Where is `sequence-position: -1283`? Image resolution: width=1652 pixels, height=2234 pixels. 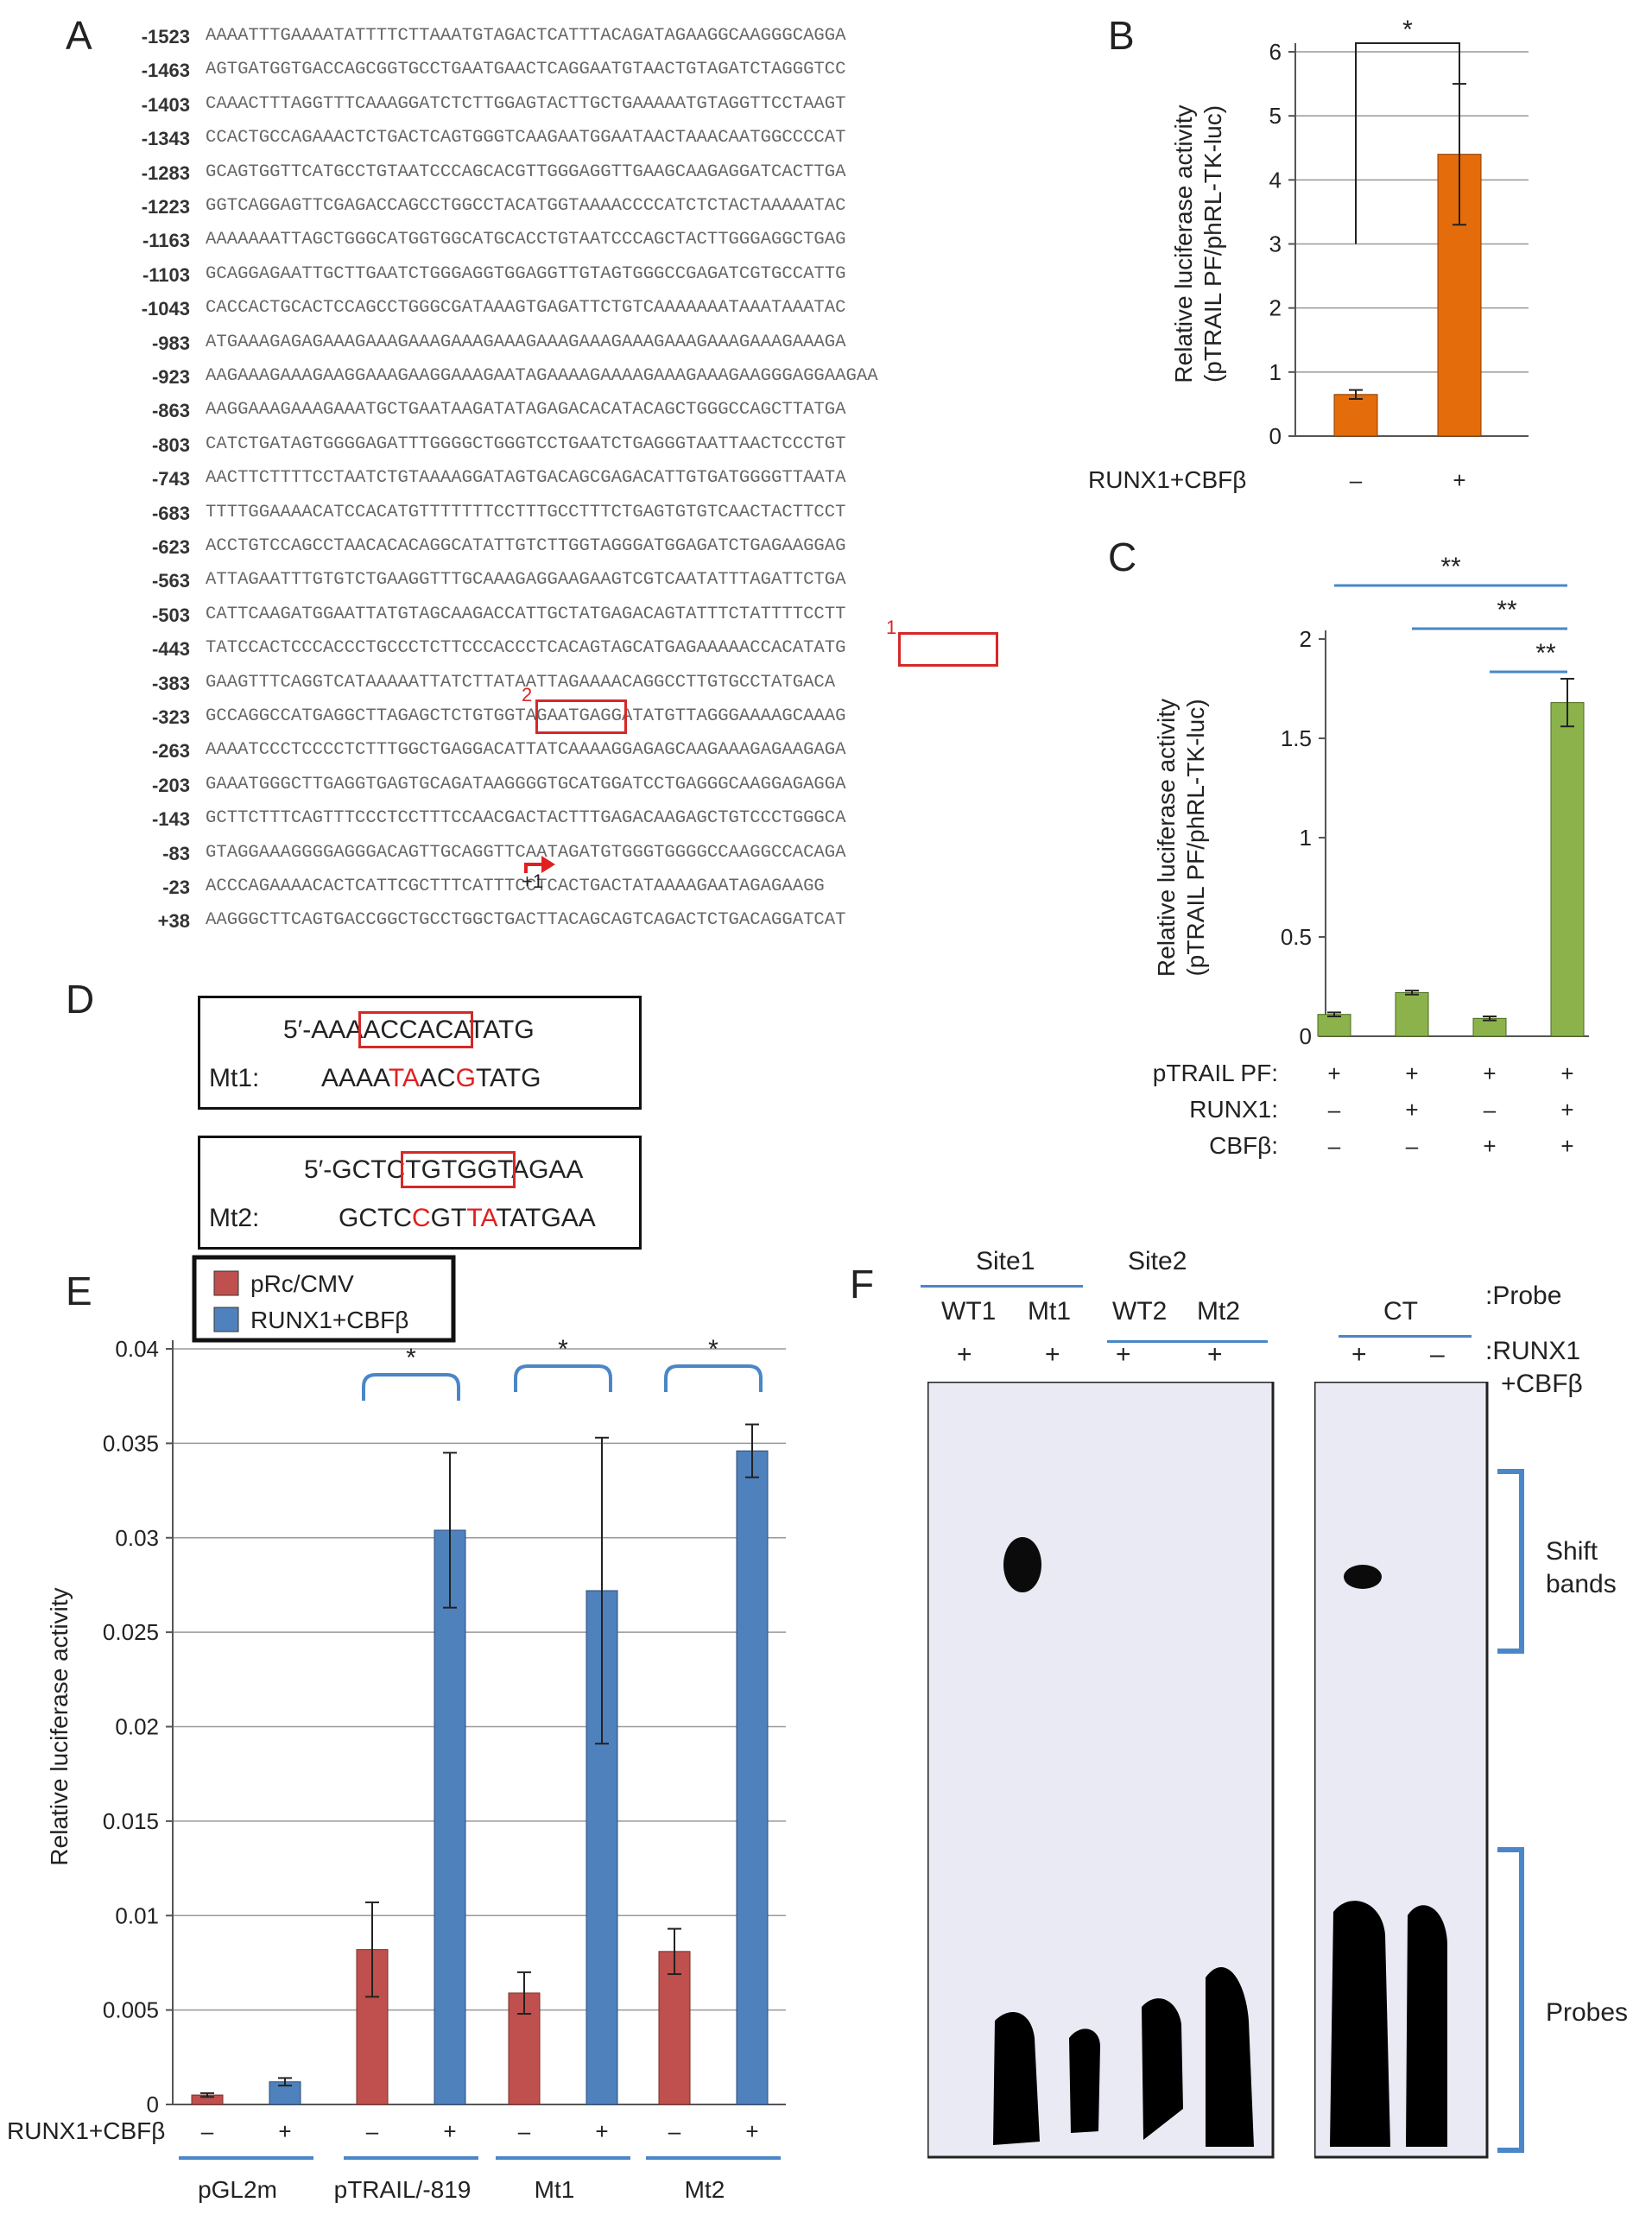
sequence-position: -1283 is located at coordinates (165, 172).